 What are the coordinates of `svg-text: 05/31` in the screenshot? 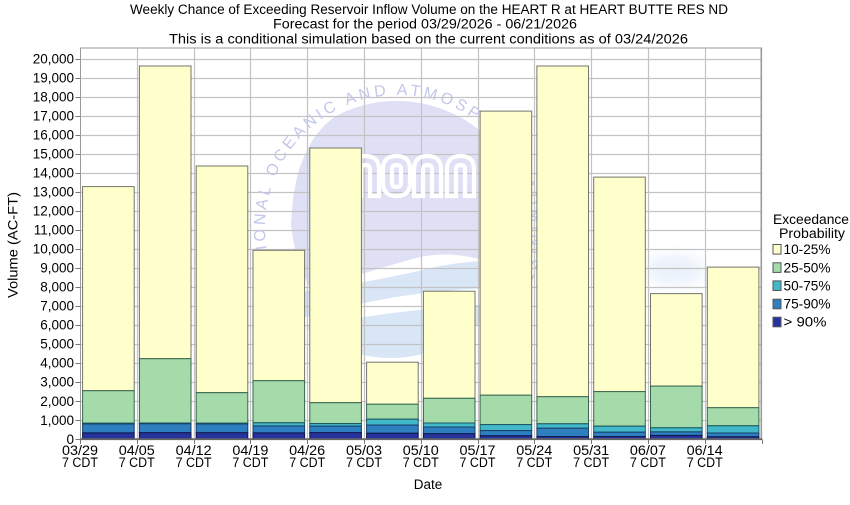 It's located at (591, 450).